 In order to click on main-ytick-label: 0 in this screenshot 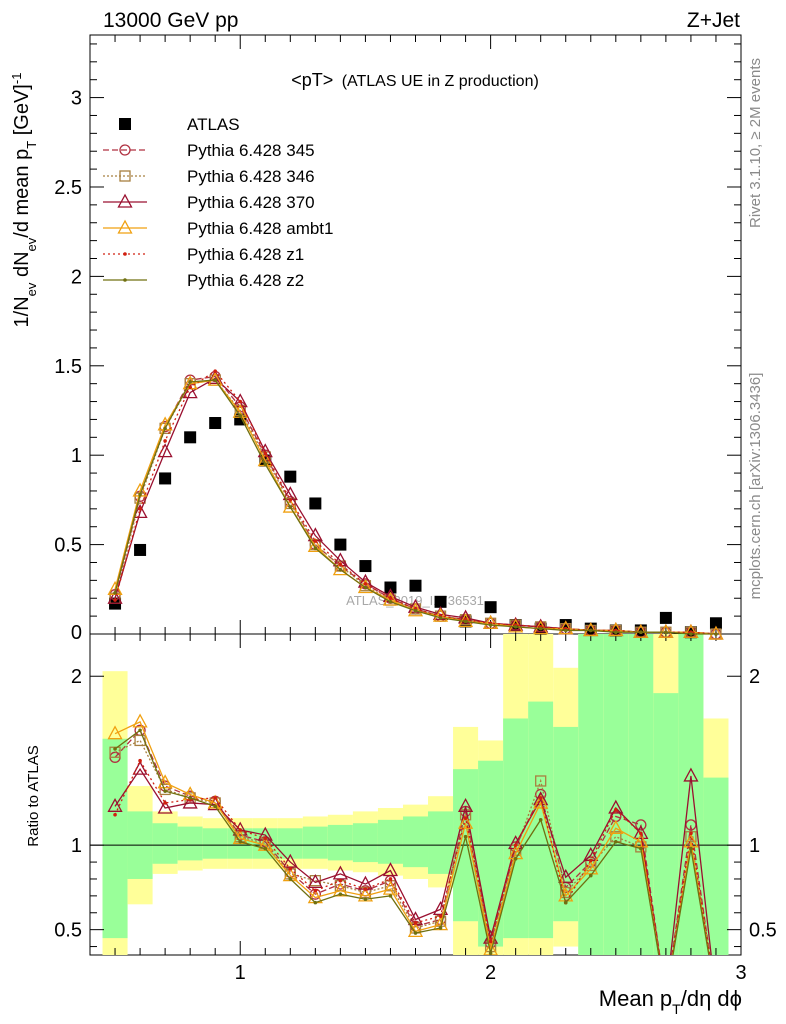, I will do `click(76, 633)`.